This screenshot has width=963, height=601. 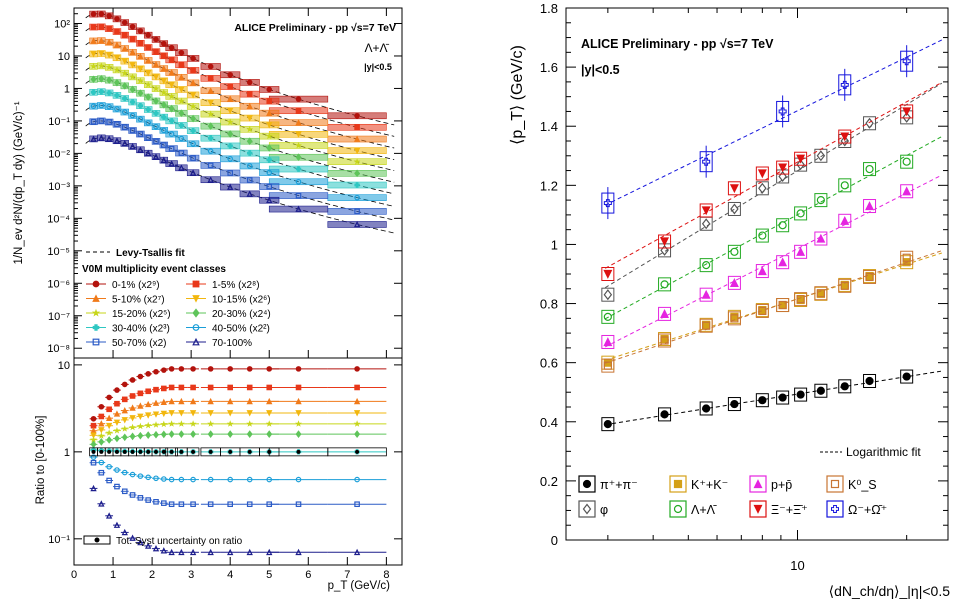 I want to click on x-tick-label: 10, so click(x=797, y=565).